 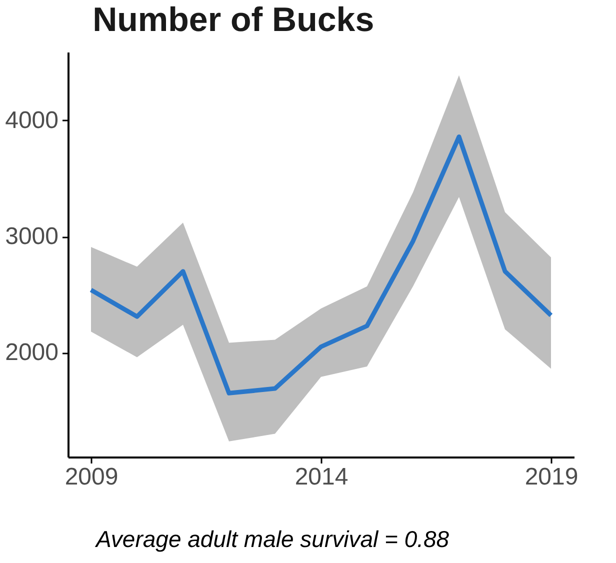 What do you see at coordinates (551, 477) in the screenshot?
I see `x-tick-label: 2019` at bounding box center [551, 477].